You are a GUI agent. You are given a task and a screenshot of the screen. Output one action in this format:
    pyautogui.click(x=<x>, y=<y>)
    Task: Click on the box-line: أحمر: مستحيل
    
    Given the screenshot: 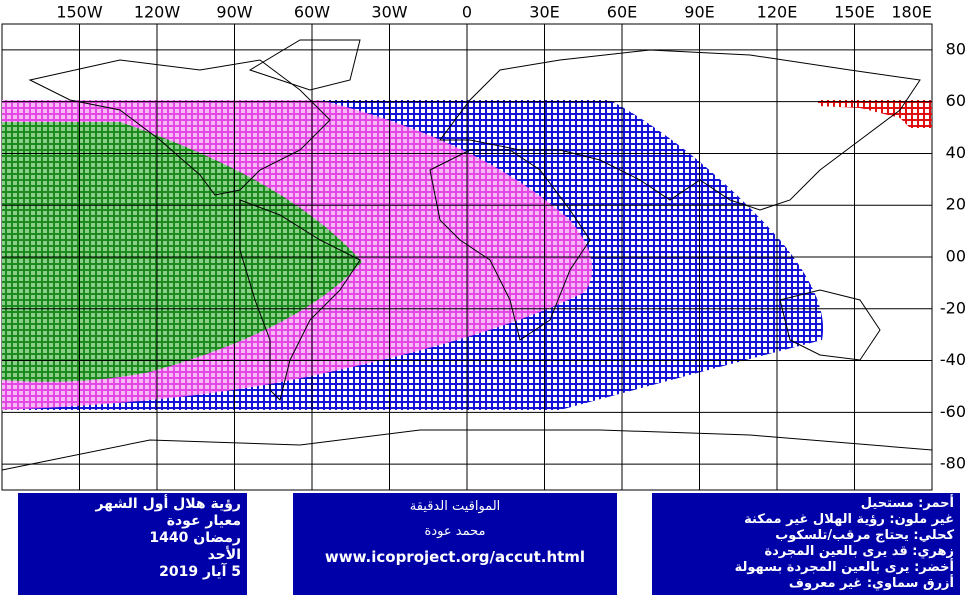 What is the action you would take?
    pyautogui.click(x=907, y=503)
    